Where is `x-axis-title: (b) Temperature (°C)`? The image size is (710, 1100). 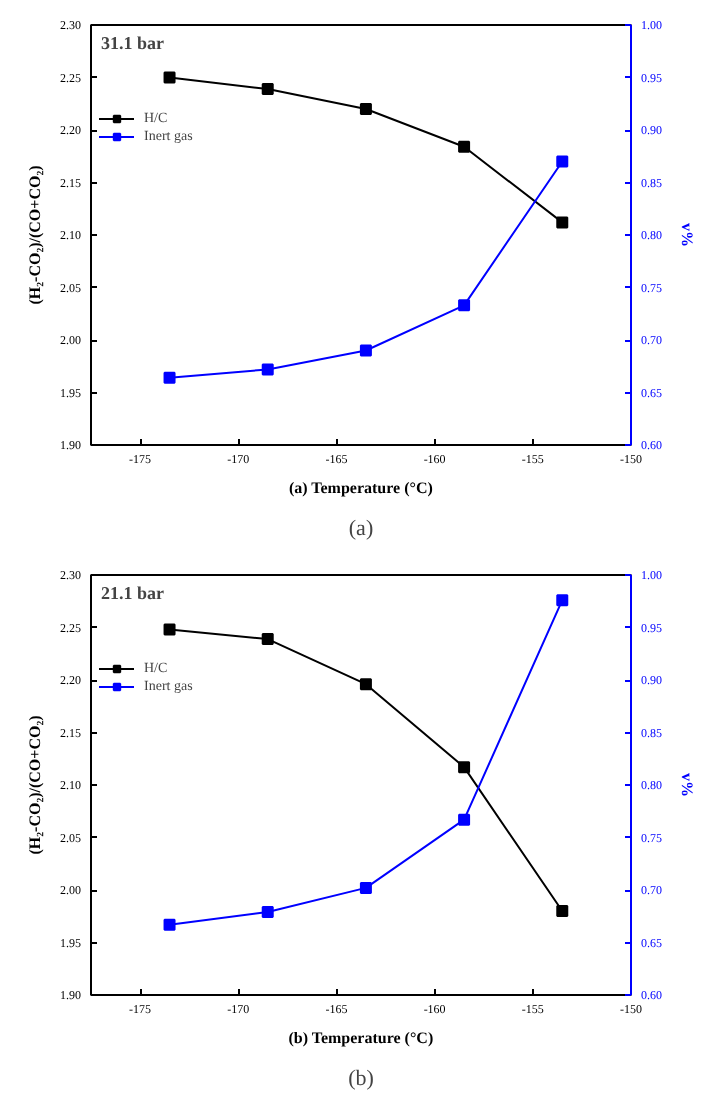 x-axis-title: (b) Temperature (°C) is located at coordinates (361, 1038).